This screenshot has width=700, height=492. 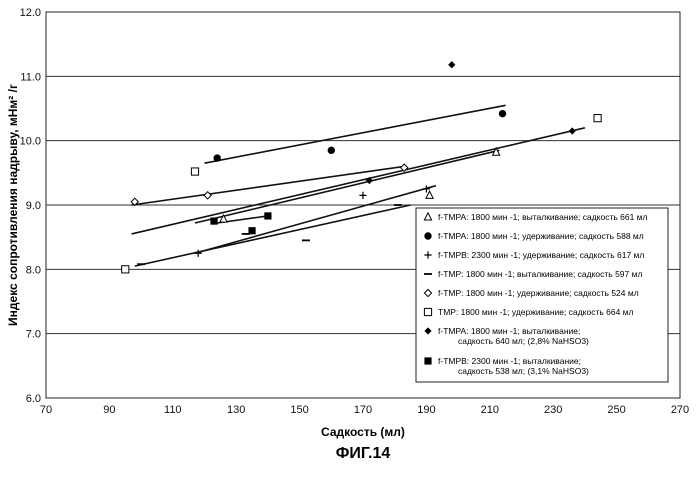 What do you see at coordinates (33, 270) in the screenshot?
I see `y-tick-label: 8.0` at bounding box center [33, 270].